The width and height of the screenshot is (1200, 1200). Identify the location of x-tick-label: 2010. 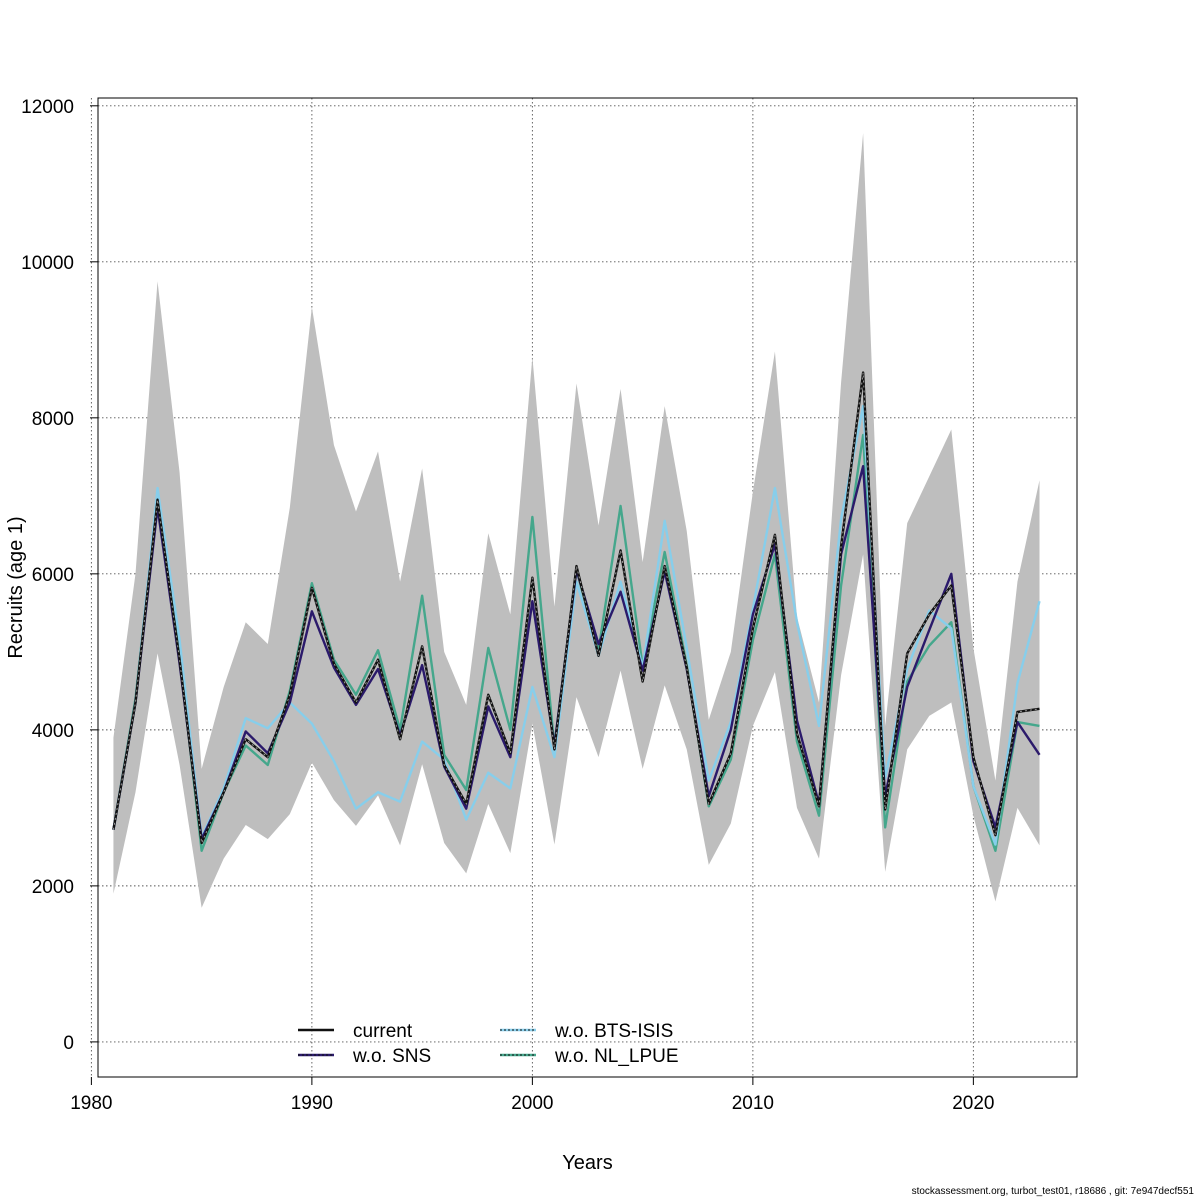
(753, 1103).